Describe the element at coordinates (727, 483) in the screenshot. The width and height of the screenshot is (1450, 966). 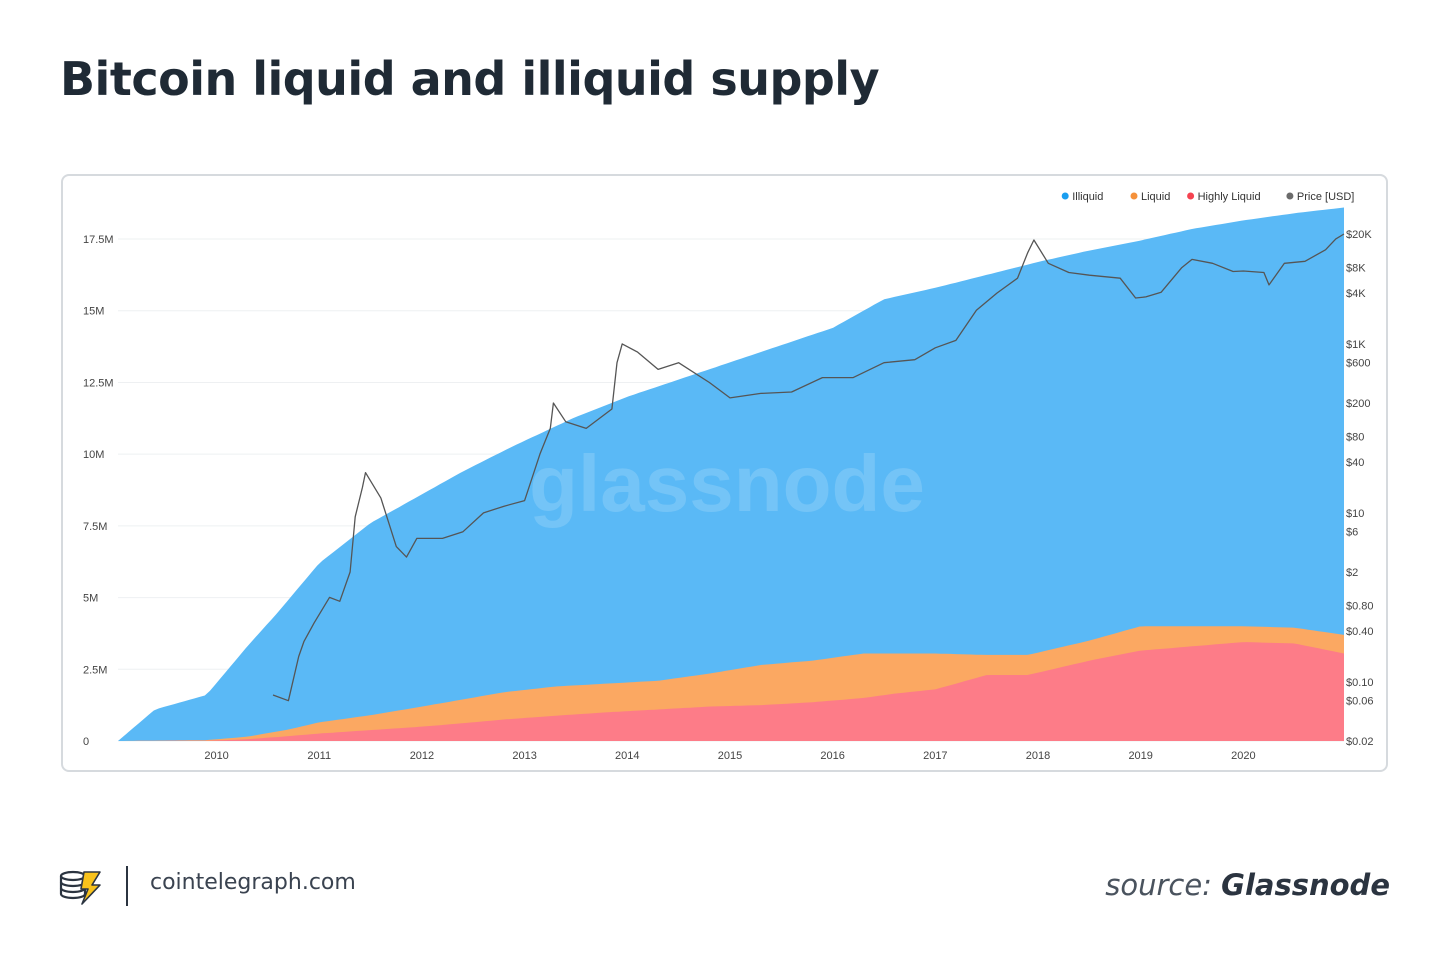
I see `glassnode-watermark: glassnode` at that location.